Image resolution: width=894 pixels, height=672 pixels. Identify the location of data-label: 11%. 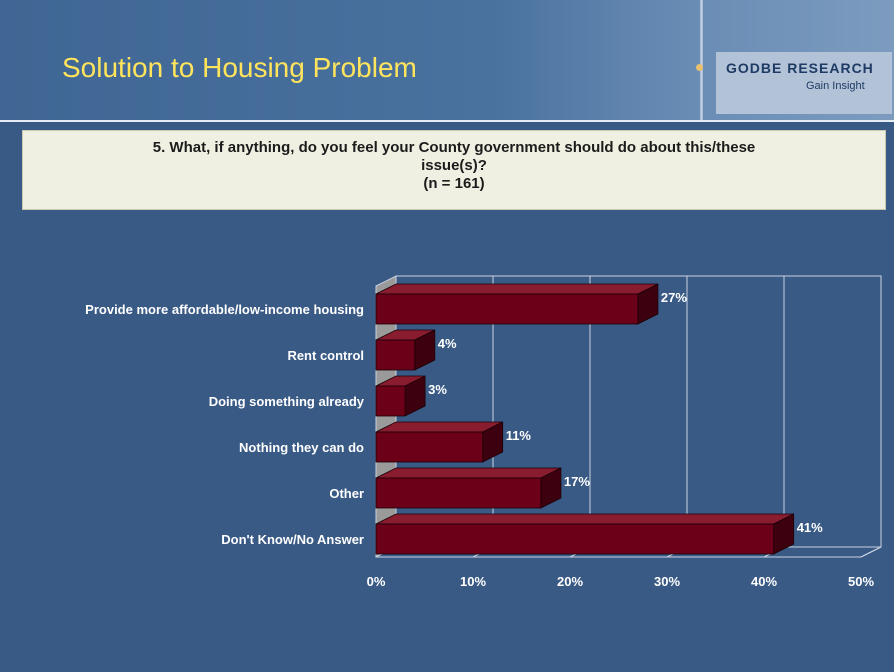
(519, 435).